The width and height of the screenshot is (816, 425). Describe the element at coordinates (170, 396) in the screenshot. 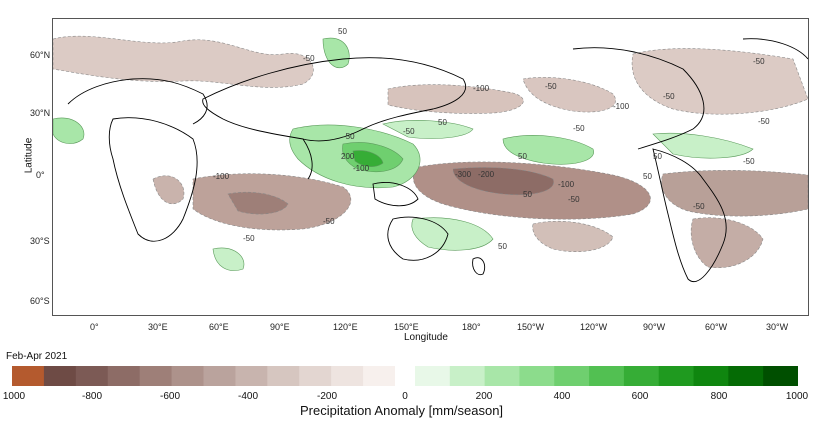

I see `colorbar-label: -600` at that location.